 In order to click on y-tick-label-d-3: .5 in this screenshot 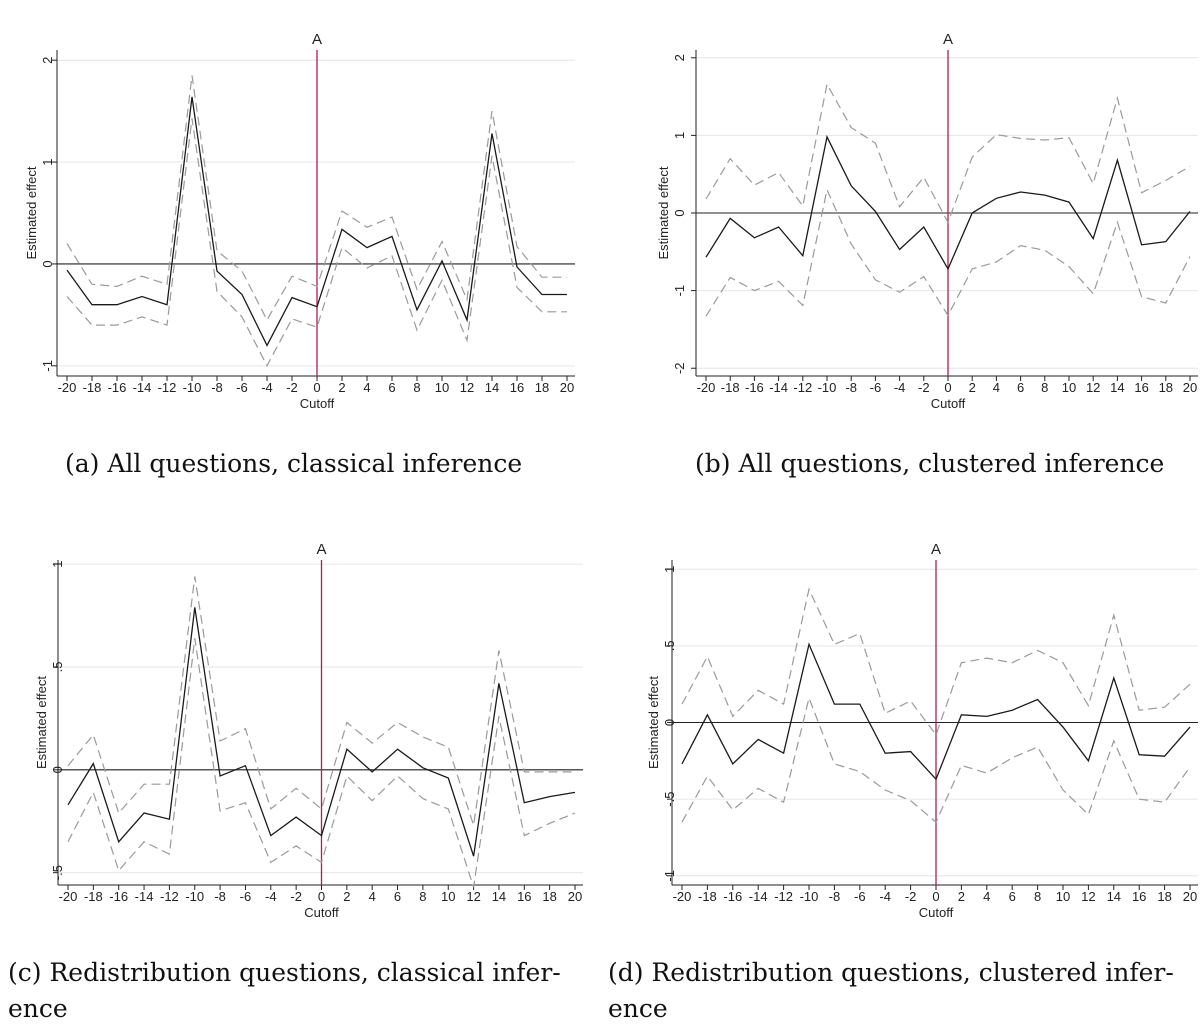, I will do `click(669, 645)`.